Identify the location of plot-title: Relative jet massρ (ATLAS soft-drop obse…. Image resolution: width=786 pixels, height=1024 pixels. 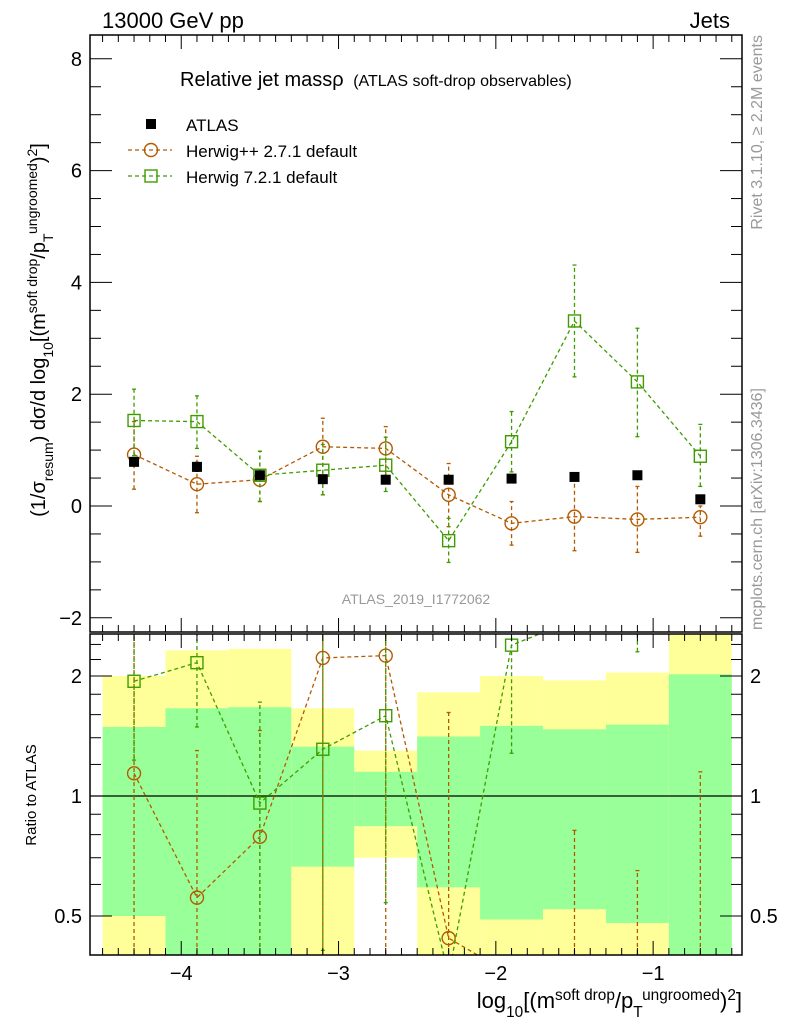
(376, 80).